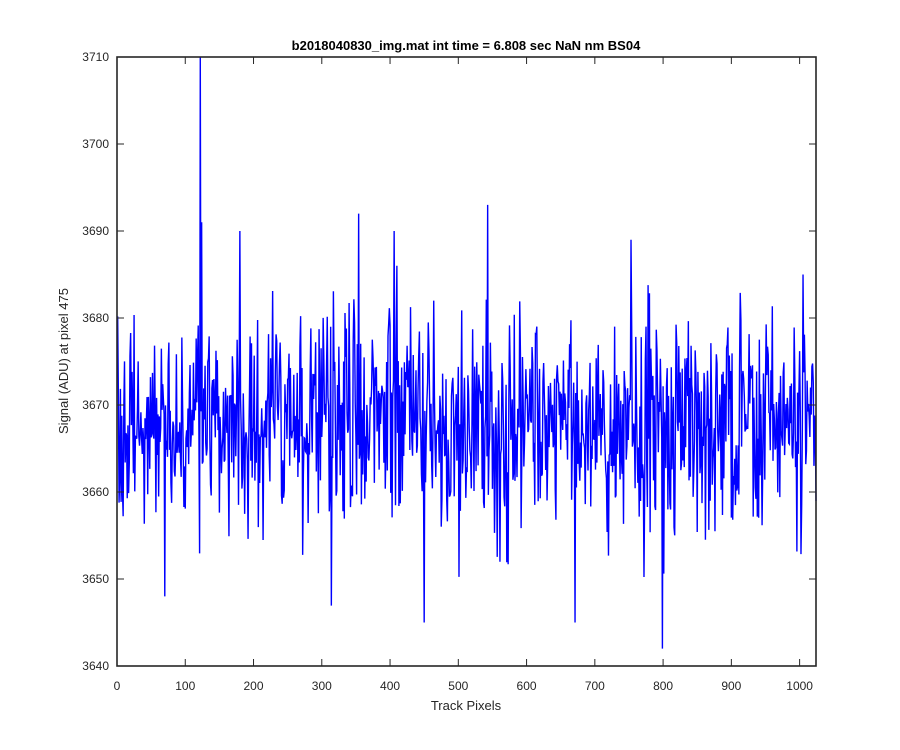  What do you see at coordinates (799, 686) in the screenshot?
I see `x-tick-label: 1000` at bounding box center [799, 686].